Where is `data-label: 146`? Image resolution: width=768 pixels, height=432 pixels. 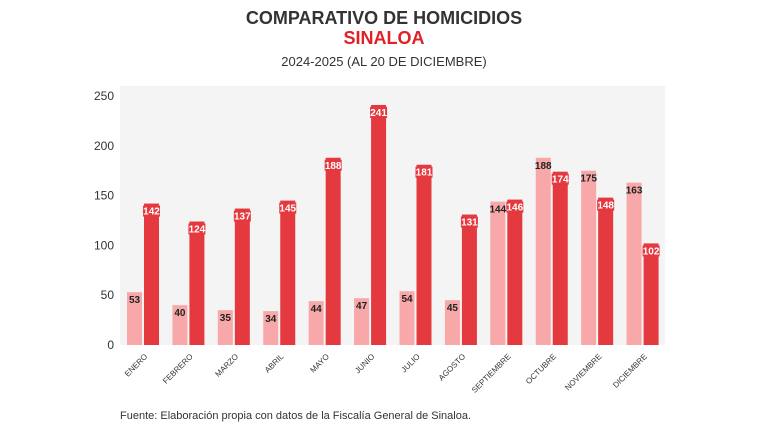
data-label: 146 is located at coordinates (514, 208).